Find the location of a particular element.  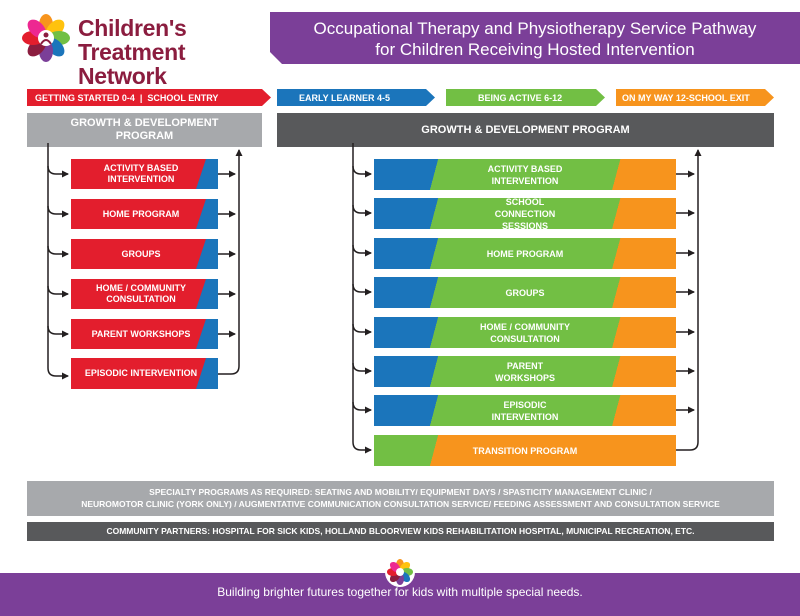

right-program-label: SCHOOL CONNECTION SESSIONS is located at coordinates (525, 213).